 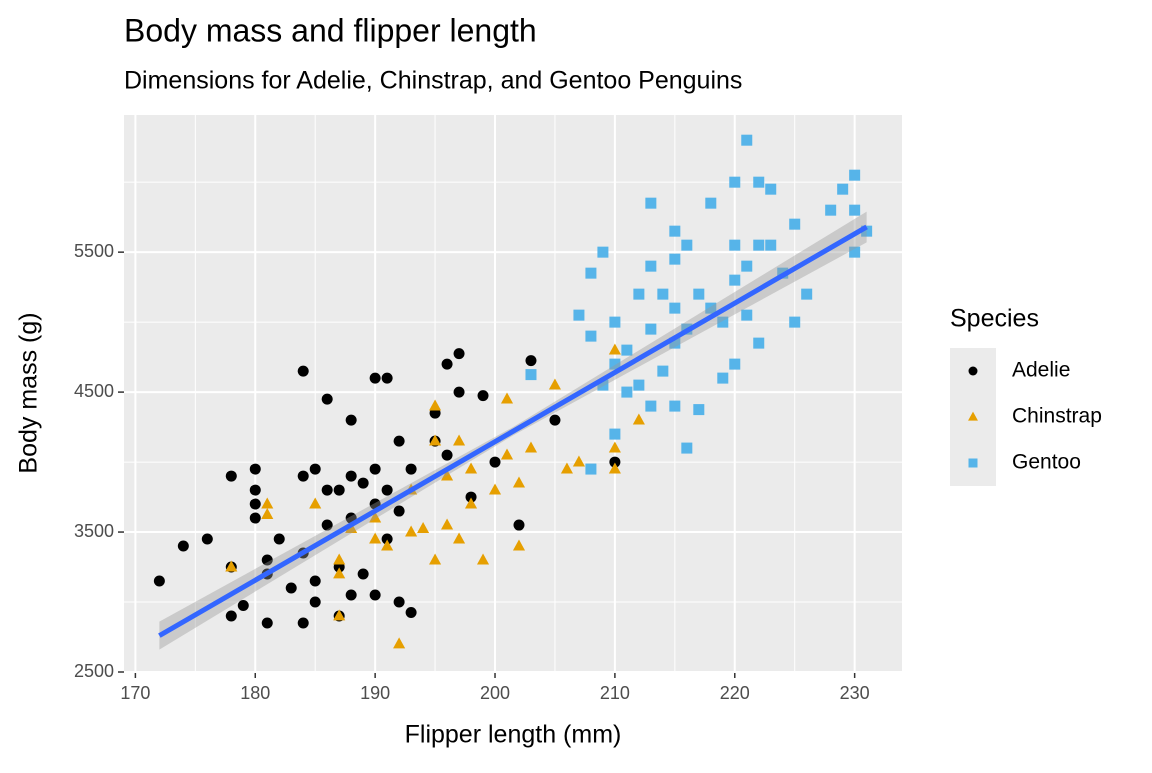 I want to click on y-axis-title: Body mass (g), so click(x=29, y=392).